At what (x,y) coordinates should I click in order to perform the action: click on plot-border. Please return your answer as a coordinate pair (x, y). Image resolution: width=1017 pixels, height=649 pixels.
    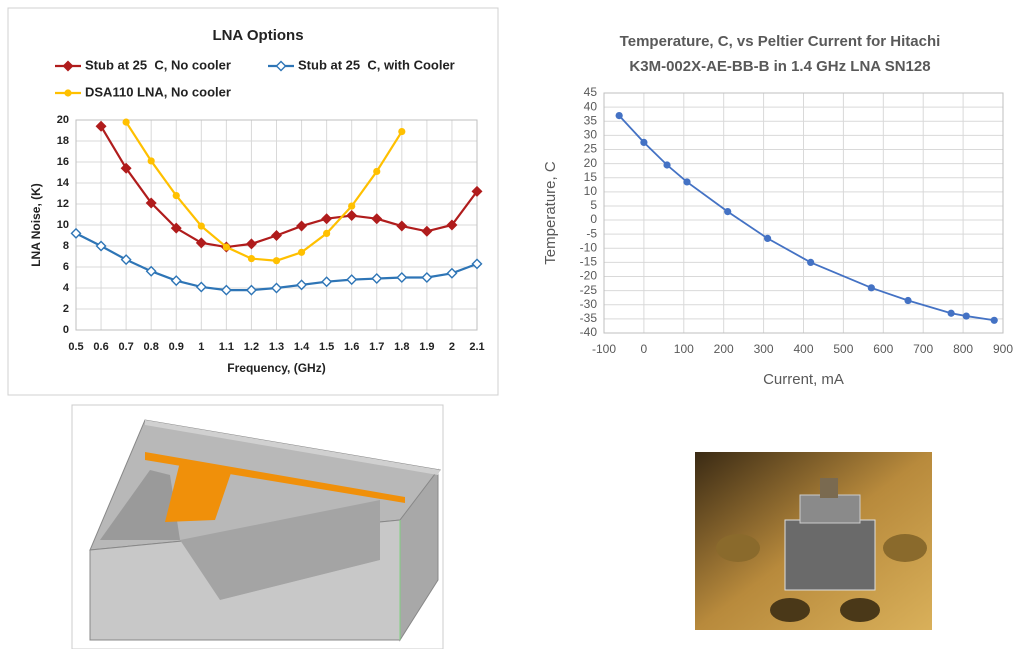
    Looking at the image, I should click on (803, 213).